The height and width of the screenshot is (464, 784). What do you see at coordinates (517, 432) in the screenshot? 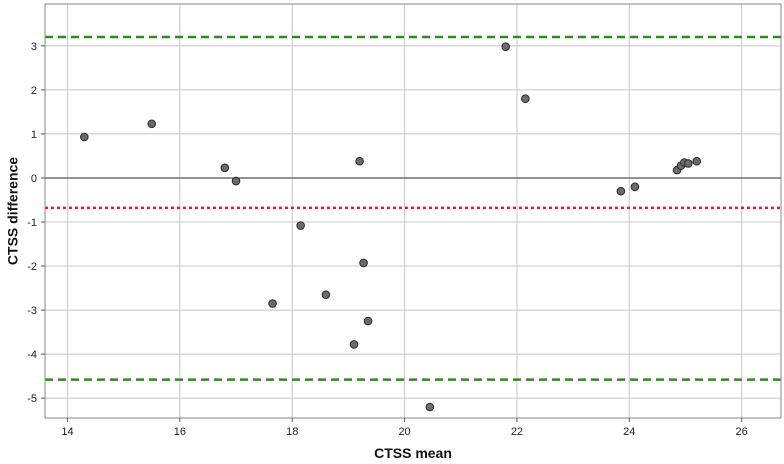
I see `x-tick-label: 22` at bounding box center [517, 432].